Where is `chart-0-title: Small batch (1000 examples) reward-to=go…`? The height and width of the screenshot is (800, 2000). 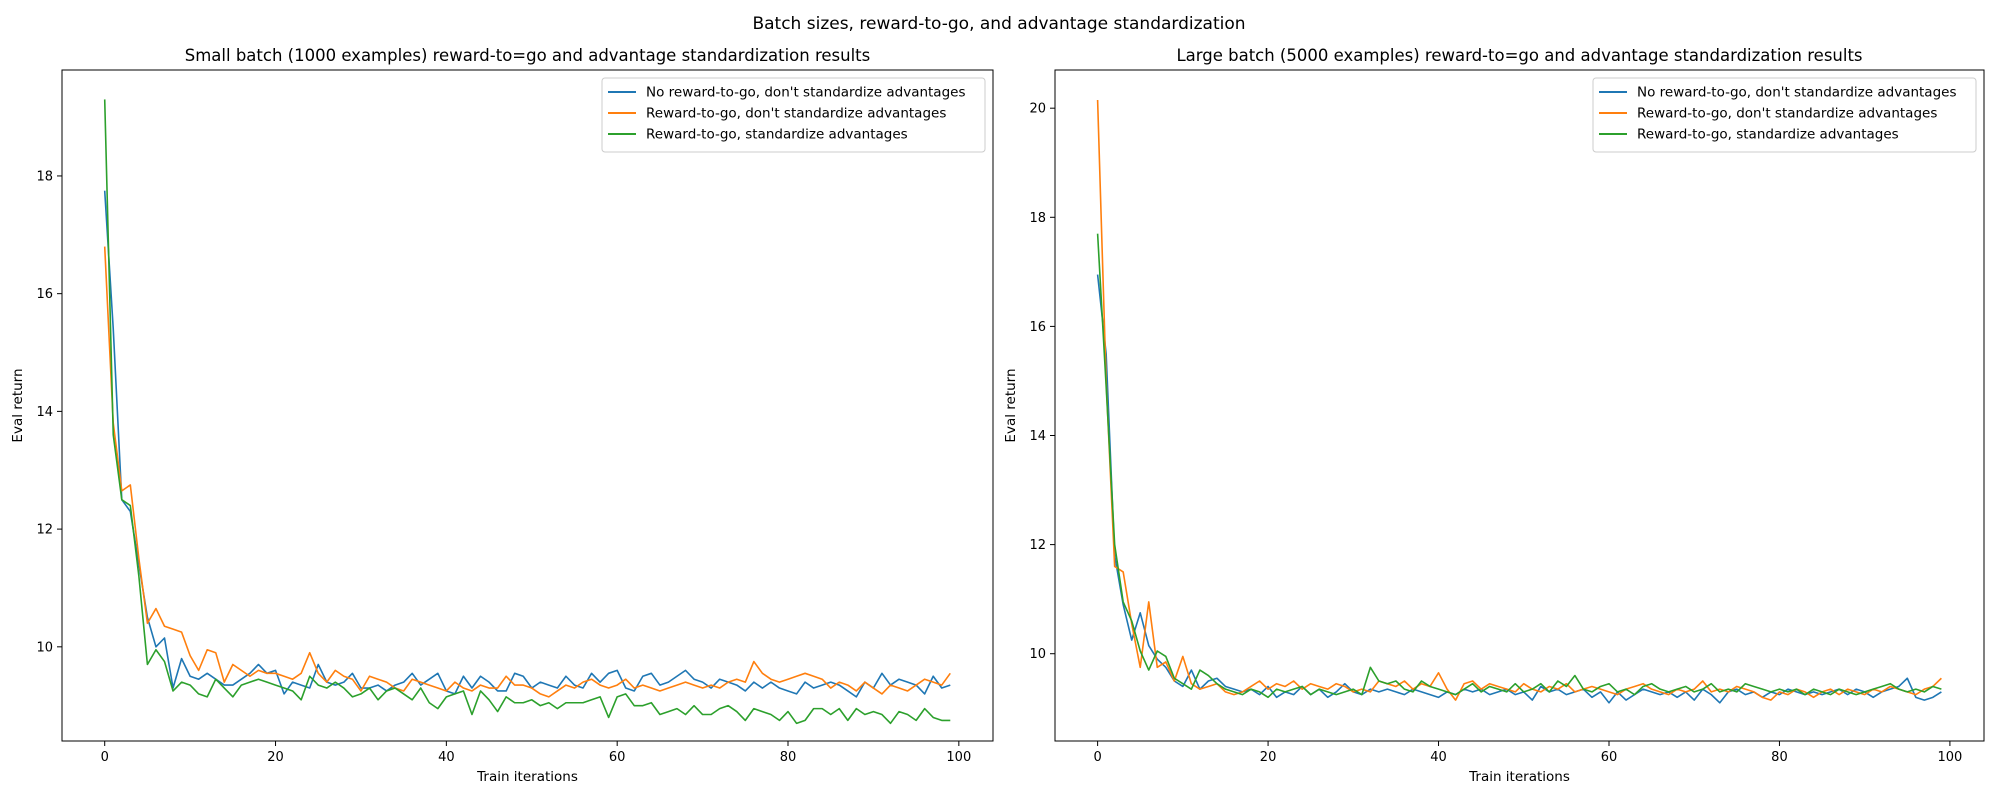 chart-0-title: Small batch (1000 examples) reward-to=go… is located at coordinates (528, 55).